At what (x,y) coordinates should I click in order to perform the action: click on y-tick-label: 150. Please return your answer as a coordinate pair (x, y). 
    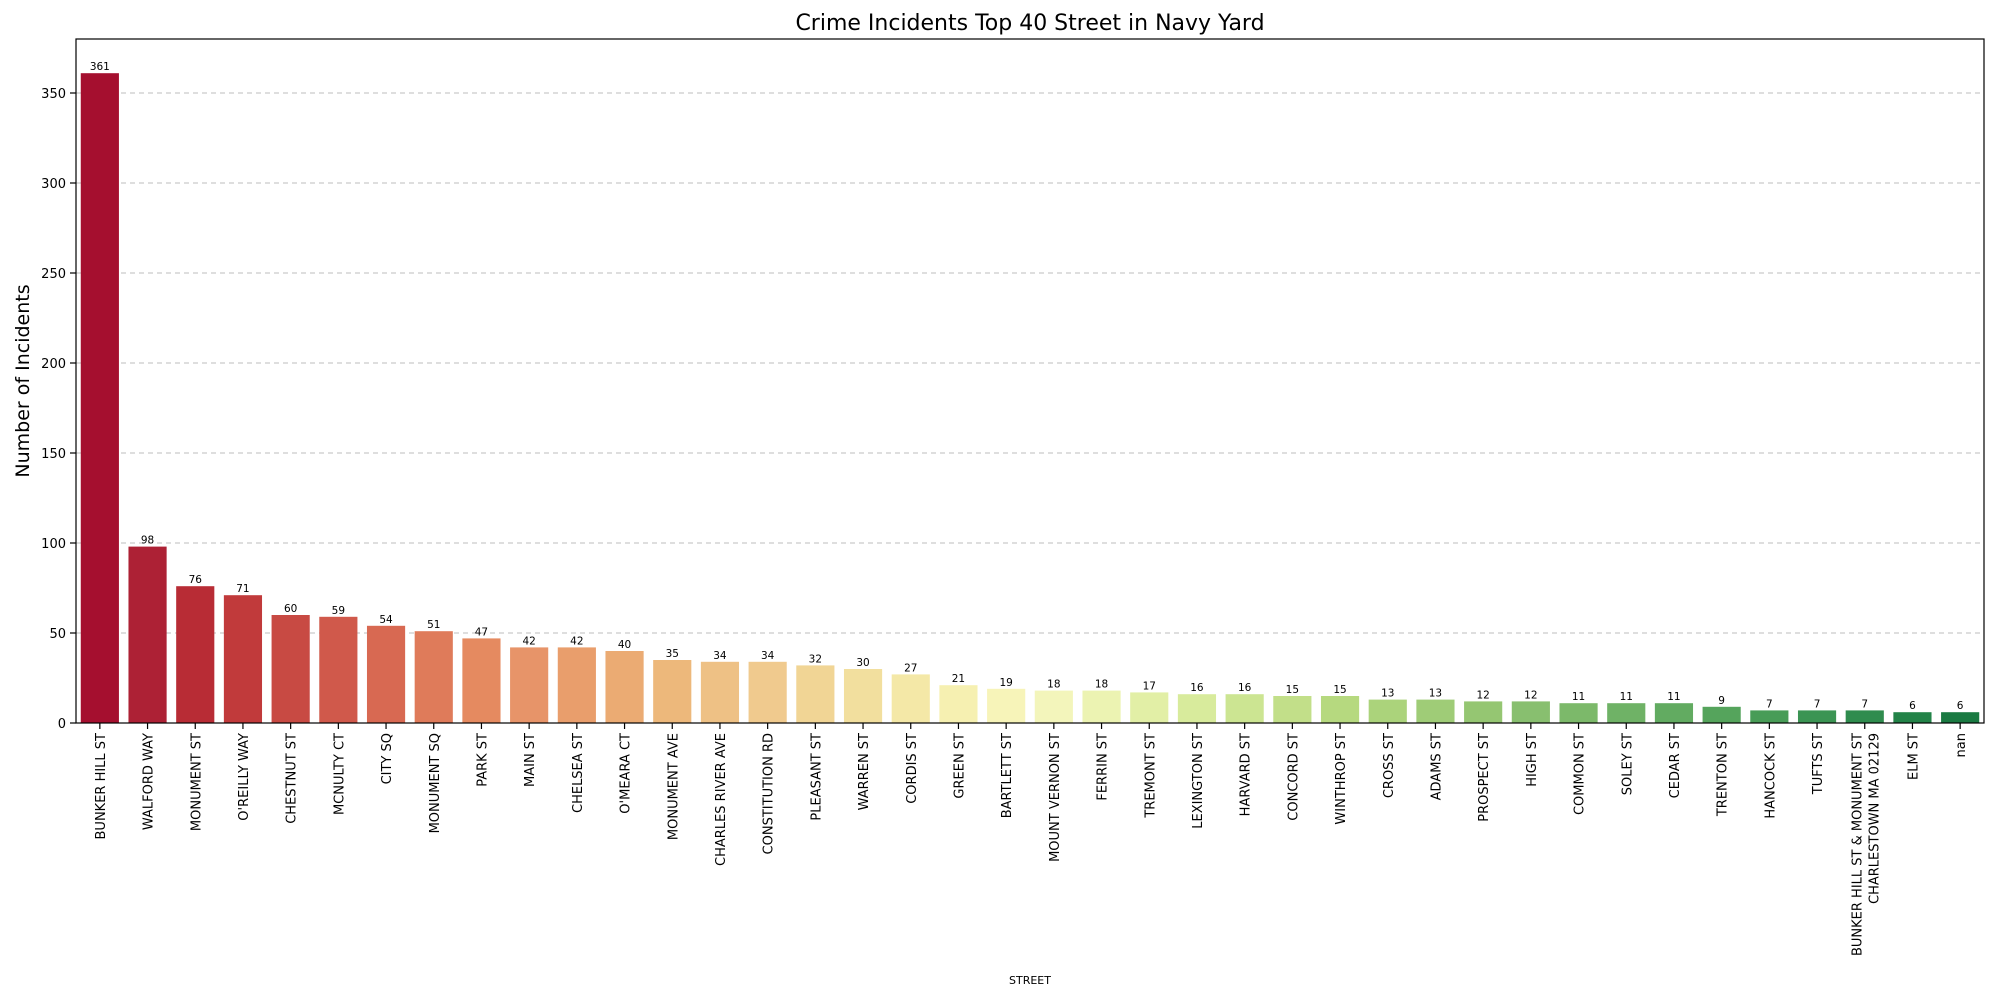
    Looking at the image, I should click on (53, 454).